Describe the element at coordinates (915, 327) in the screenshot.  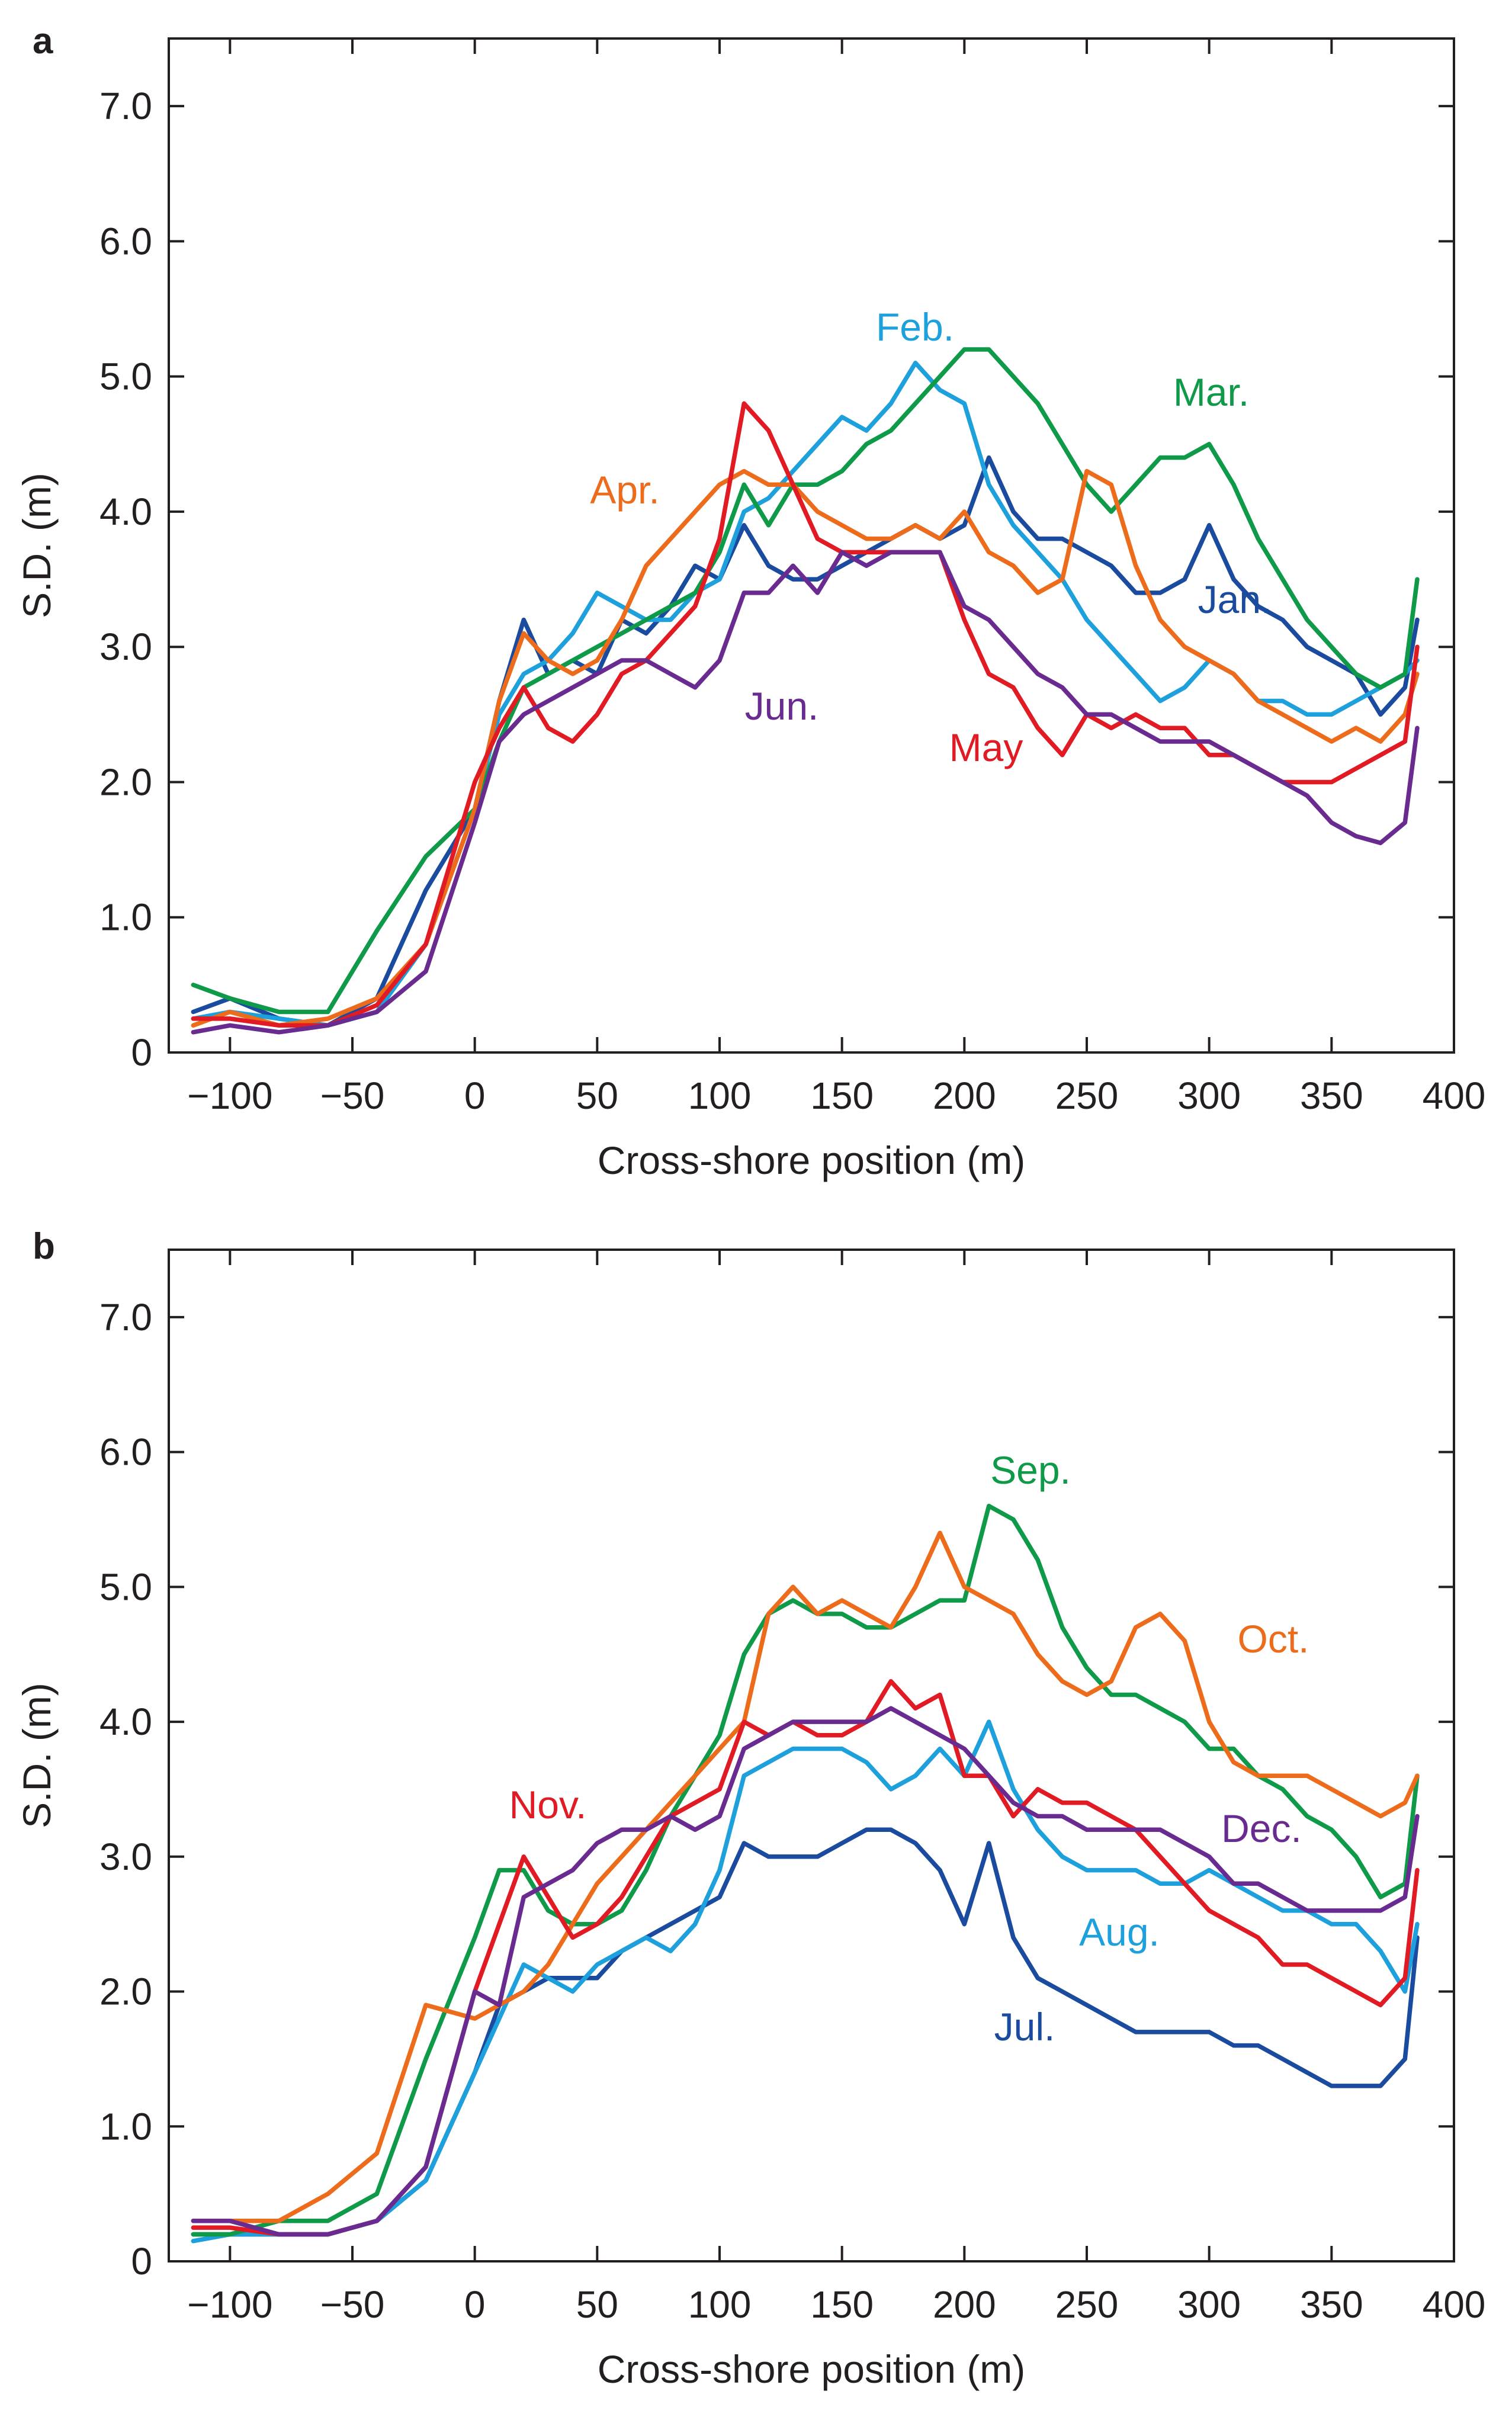
I see `series-label-feb: Feb.` at that location.